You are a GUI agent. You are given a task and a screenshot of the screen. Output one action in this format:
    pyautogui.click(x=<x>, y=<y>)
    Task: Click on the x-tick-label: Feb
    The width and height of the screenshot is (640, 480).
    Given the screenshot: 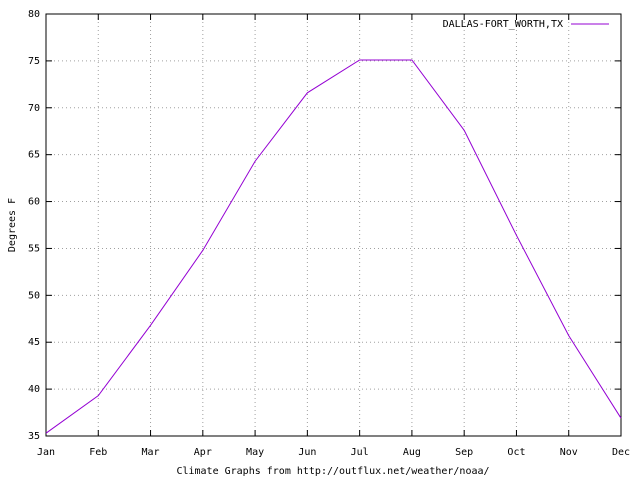 What is the action you would take?
    pyautogui.click(x=98, y=452)
    